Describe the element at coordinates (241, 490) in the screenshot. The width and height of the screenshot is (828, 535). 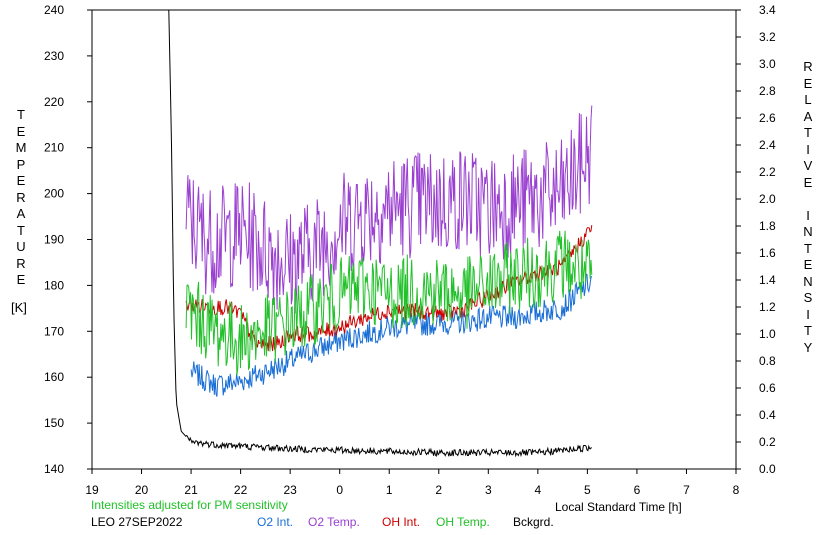
I see `x-tick-label: 22` at that location.